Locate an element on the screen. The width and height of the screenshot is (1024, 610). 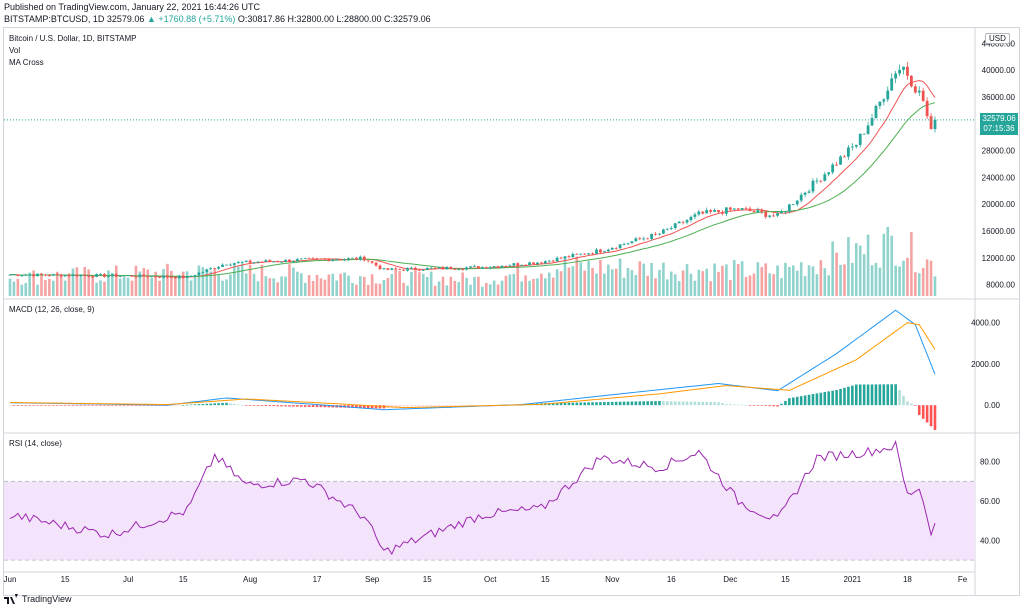
price-tick-label: 24000.00 is located at coordinates (999, 177).